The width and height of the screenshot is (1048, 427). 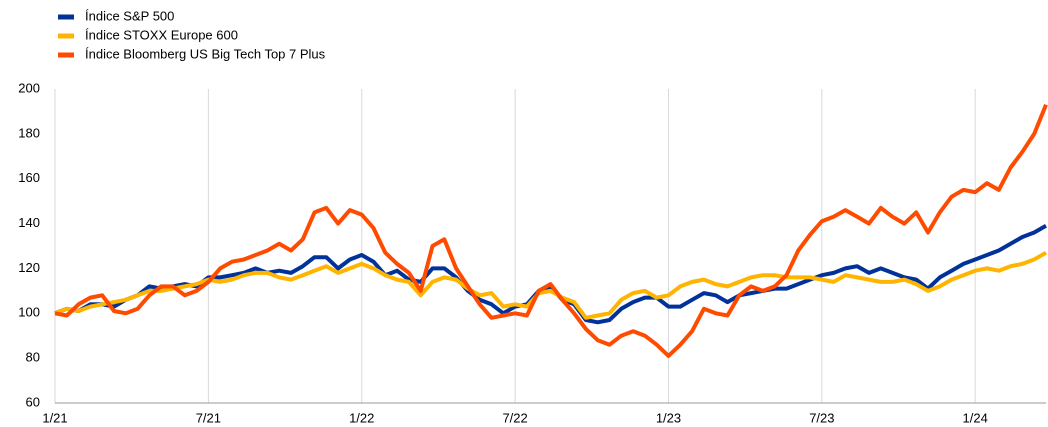 I want to click on legend-label: Índice Bloomberg US Big Tech Top 7 Plus, so click(x=205, y=53).